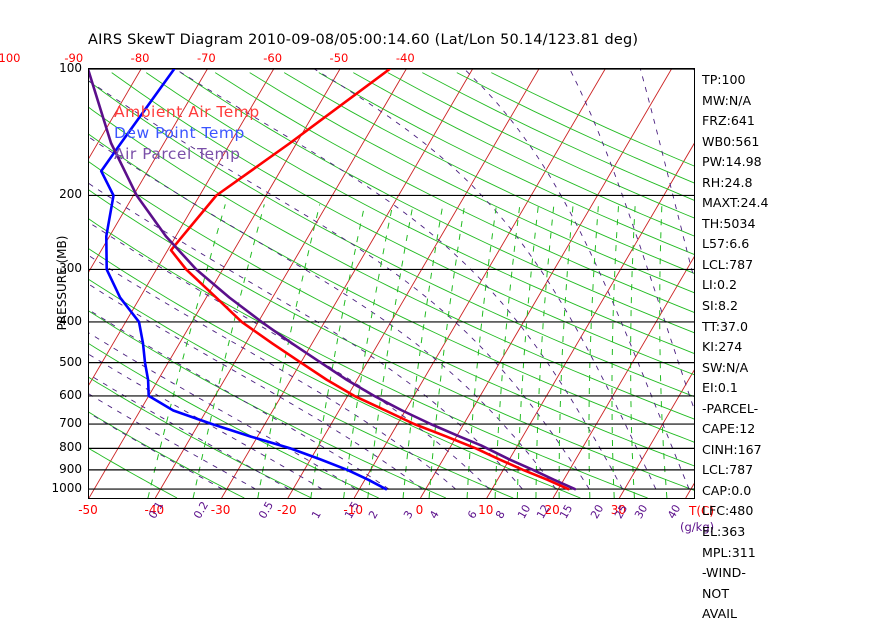  Describe the element at coordinates (220, 510) in the screenshot. I see `bottom-temperature-tick: -30` at that location.